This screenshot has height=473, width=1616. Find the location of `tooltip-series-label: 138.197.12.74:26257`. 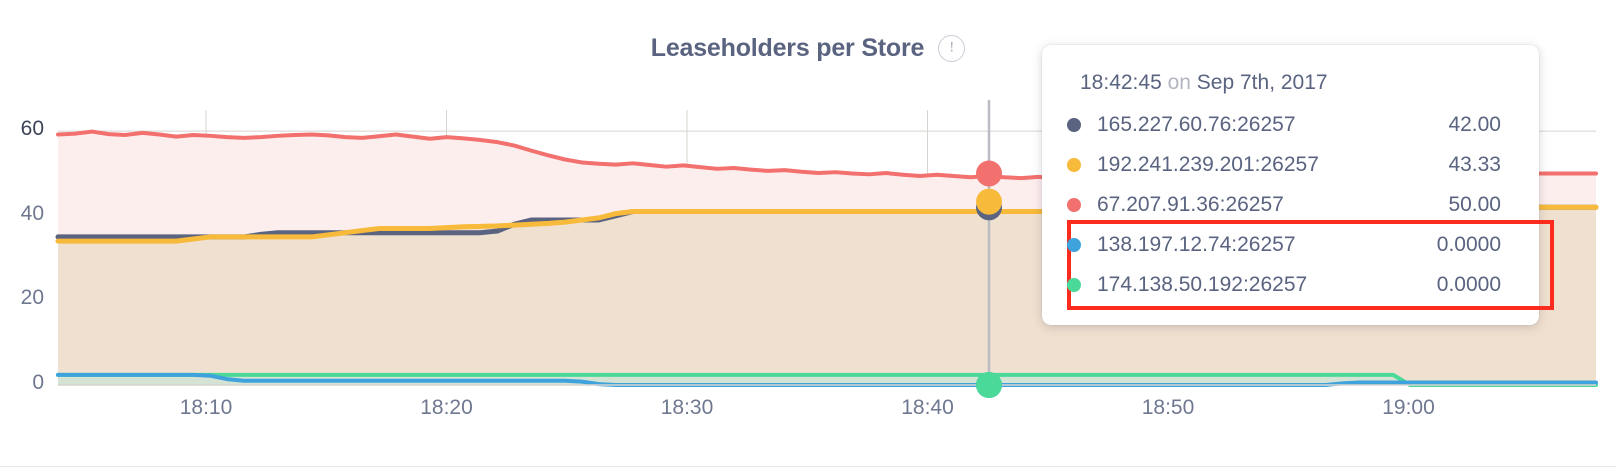

tooltip-series-label: 138.197.12.74:26257 is located at coordinates (1196, 244).